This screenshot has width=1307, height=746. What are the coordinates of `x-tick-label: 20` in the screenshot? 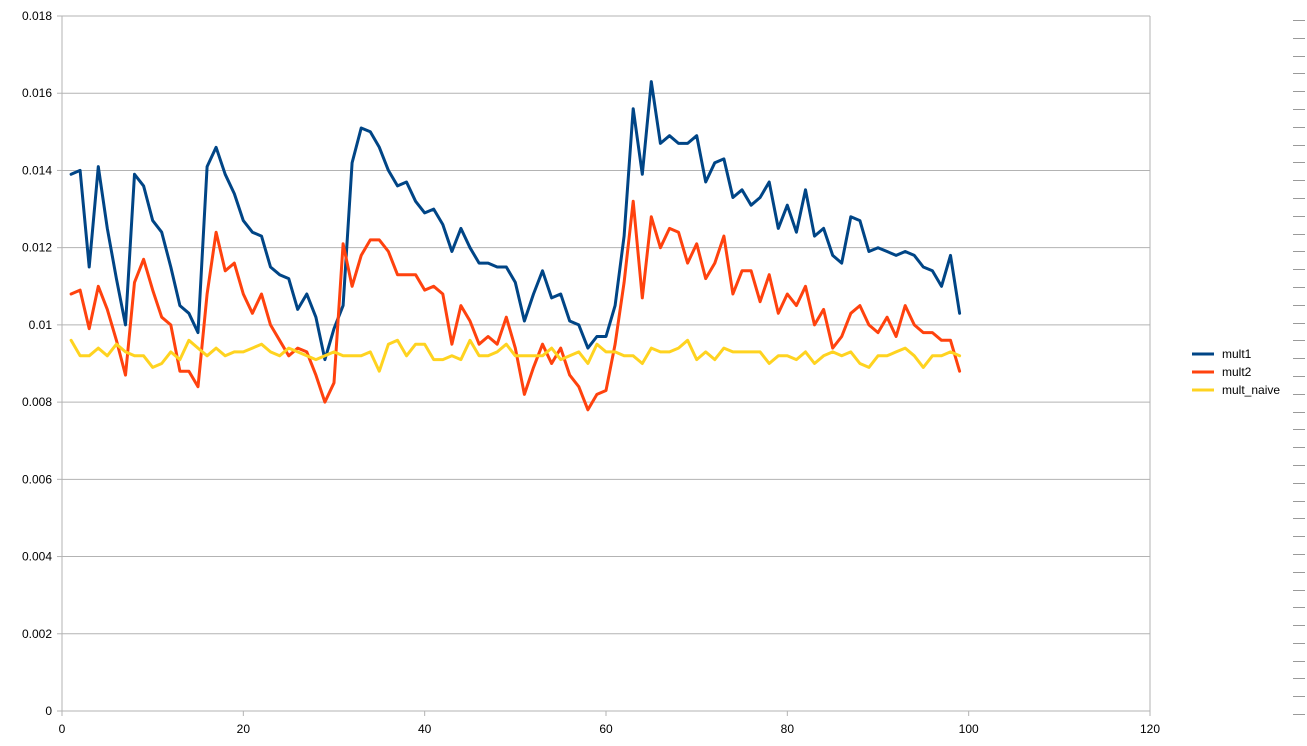 It's located at (244, 729).